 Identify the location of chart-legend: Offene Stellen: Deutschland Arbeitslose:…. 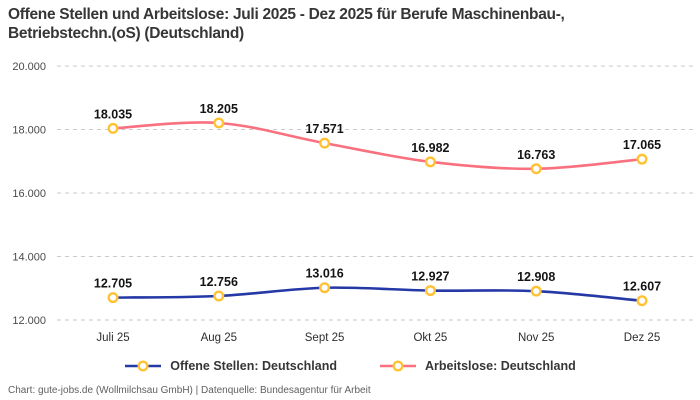
(350, 366).